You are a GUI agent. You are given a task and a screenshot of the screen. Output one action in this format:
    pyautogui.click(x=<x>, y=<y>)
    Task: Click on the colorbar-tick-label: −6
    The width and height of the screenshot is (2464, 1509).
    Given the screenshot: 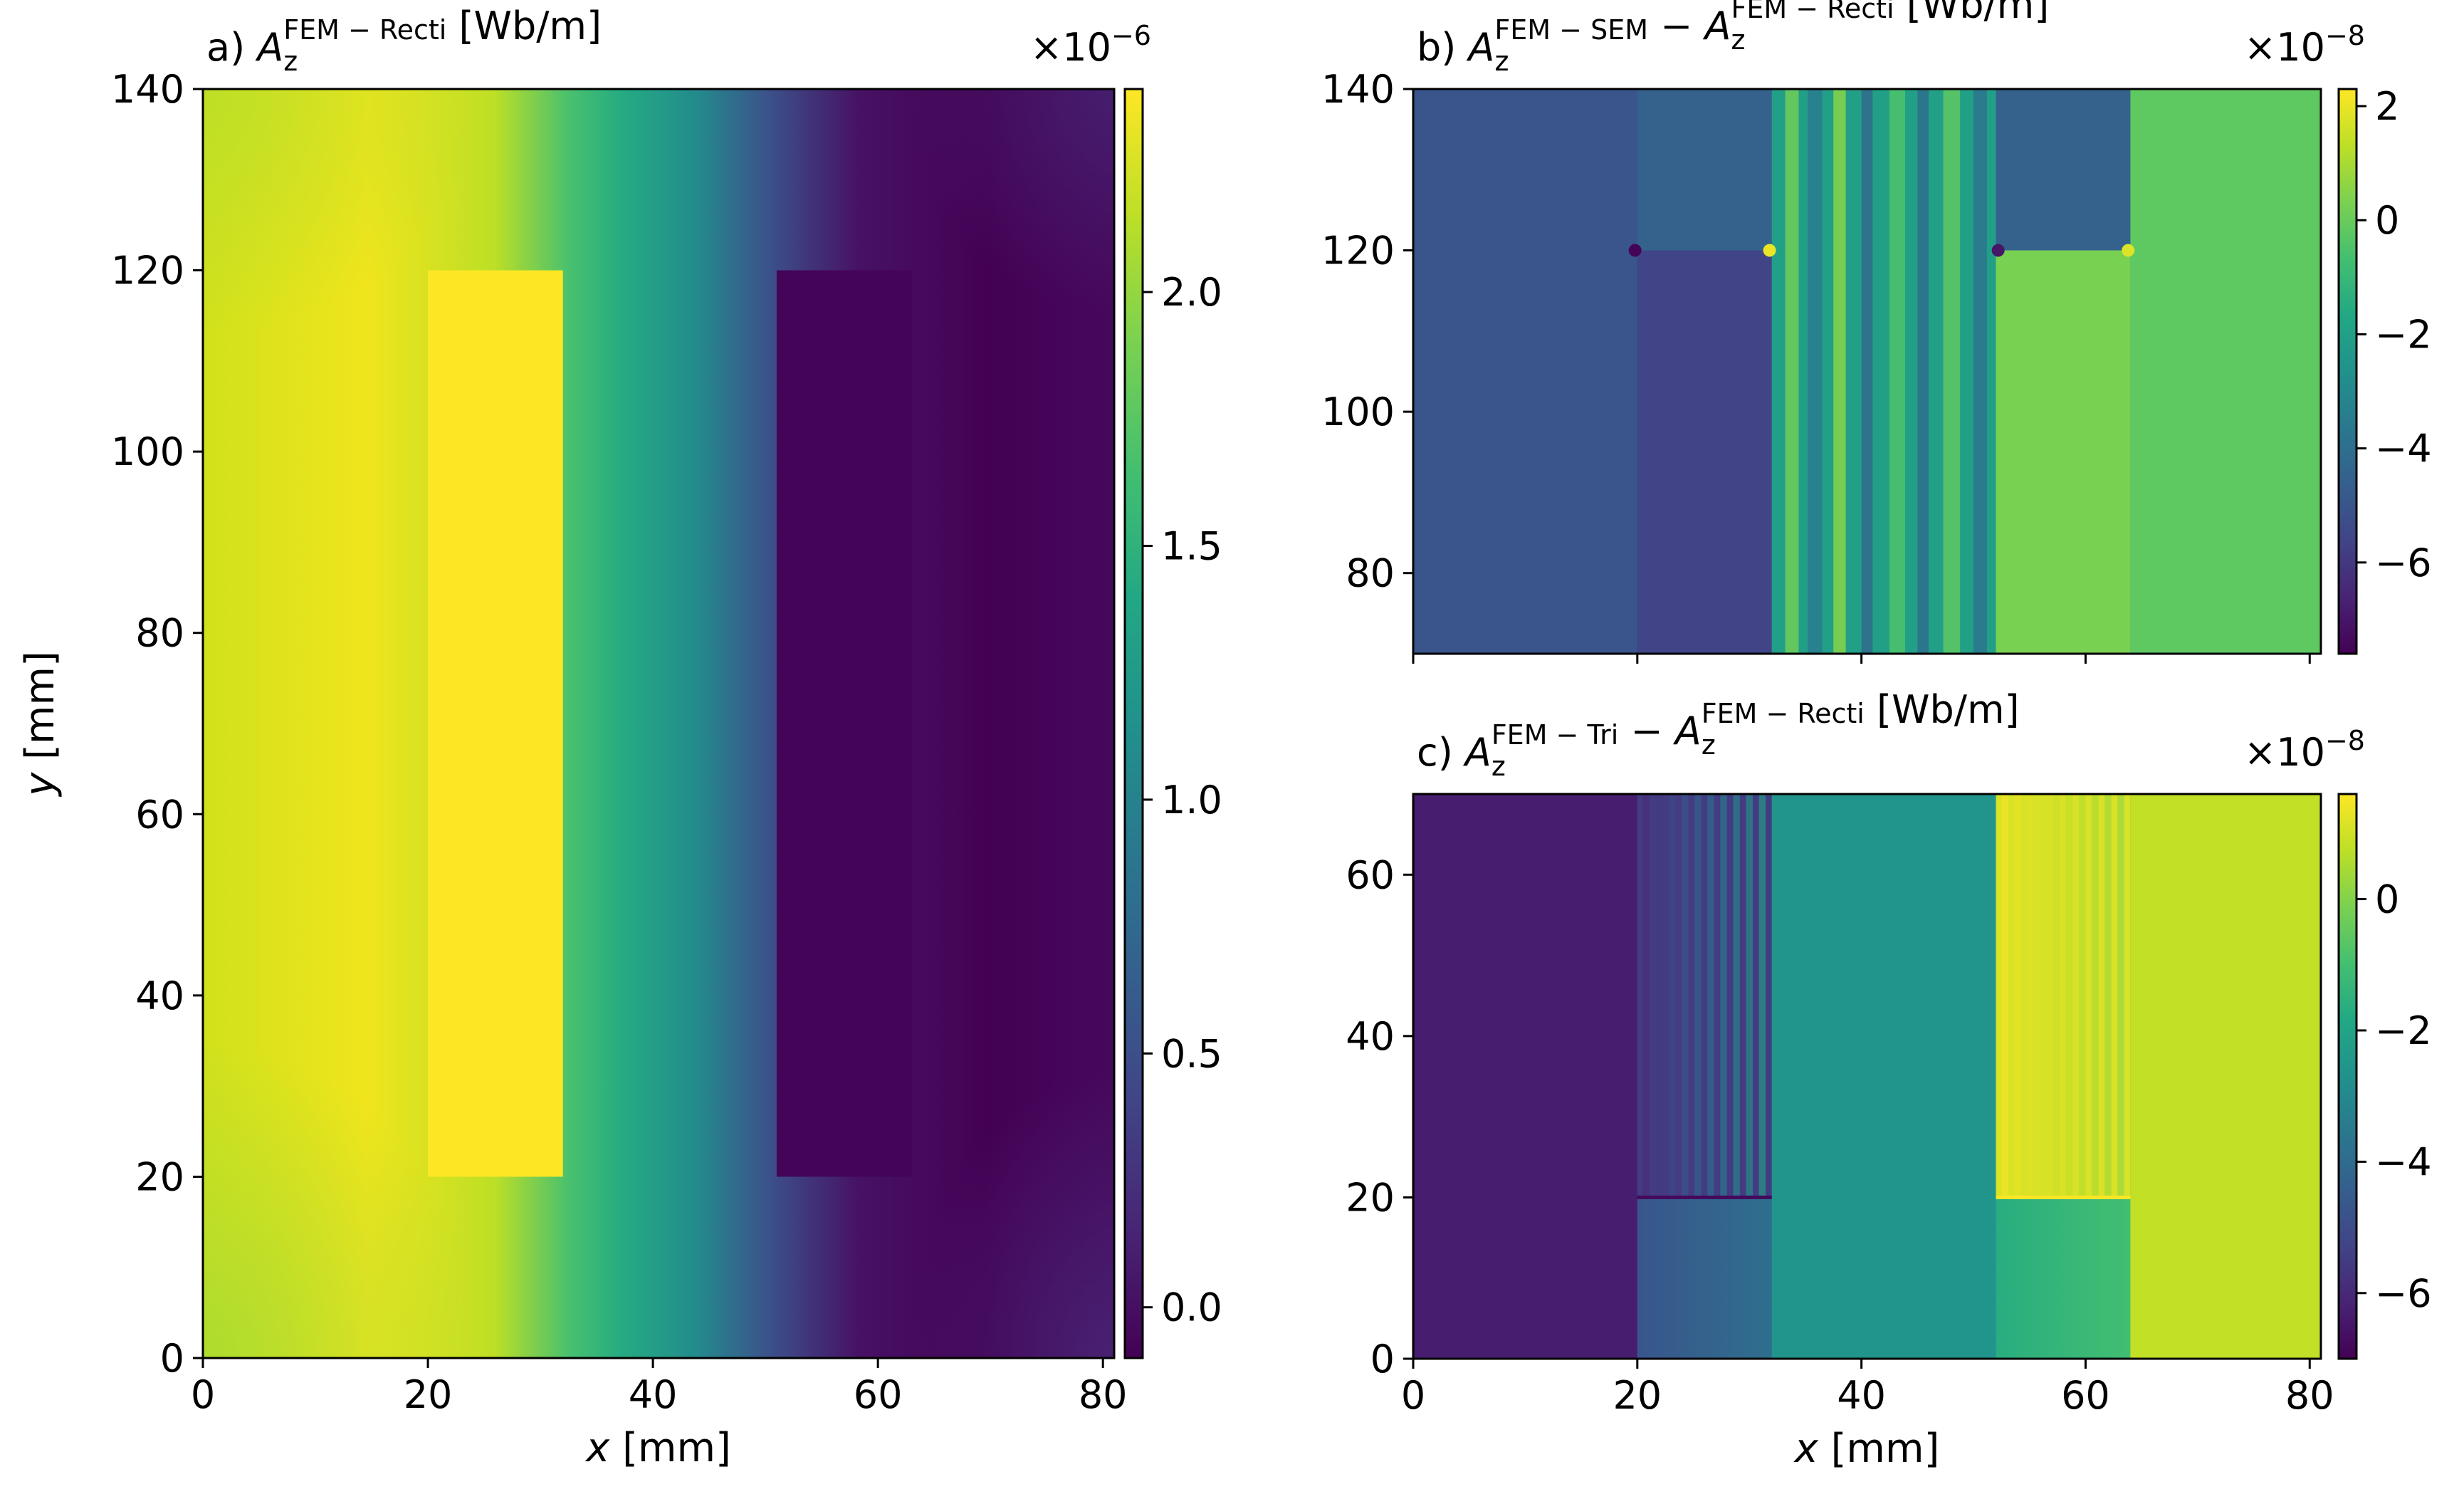 What is the action you would take?
    pyautogui.click(x=2403, y=563)
    